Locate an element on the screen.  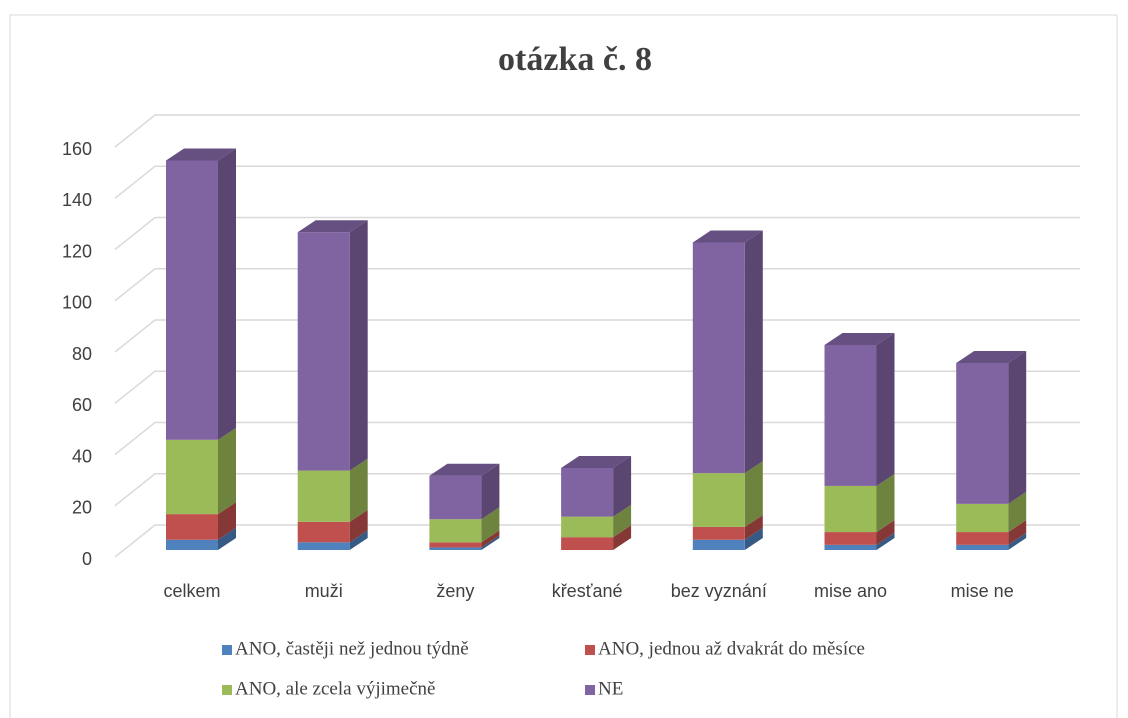
x-tick-label: ženy is located at coordinates (455, 591).